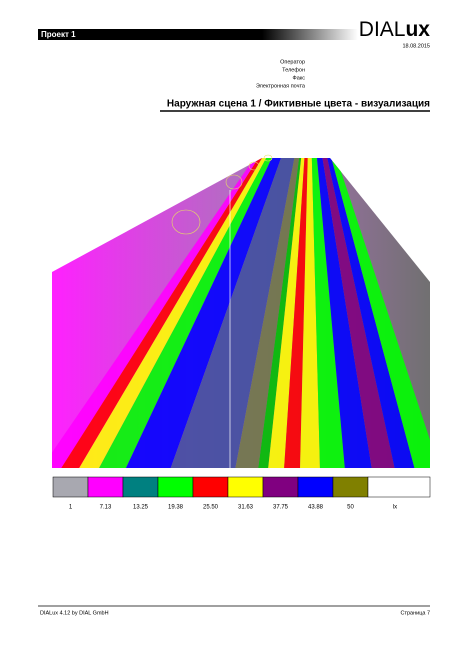 This screenshot has width=452, height=645. What do you see at coordinates (176, 508) in the screenshot?
I see `legend-label: 19.38` at bounding box center [176, 508].